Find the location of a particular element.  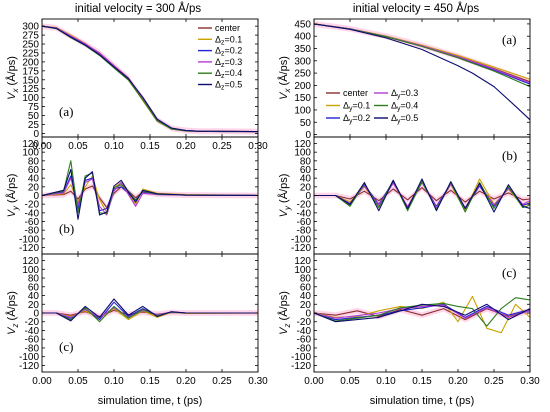

y-tick-label: 75 is located at coordinates (34, 107).